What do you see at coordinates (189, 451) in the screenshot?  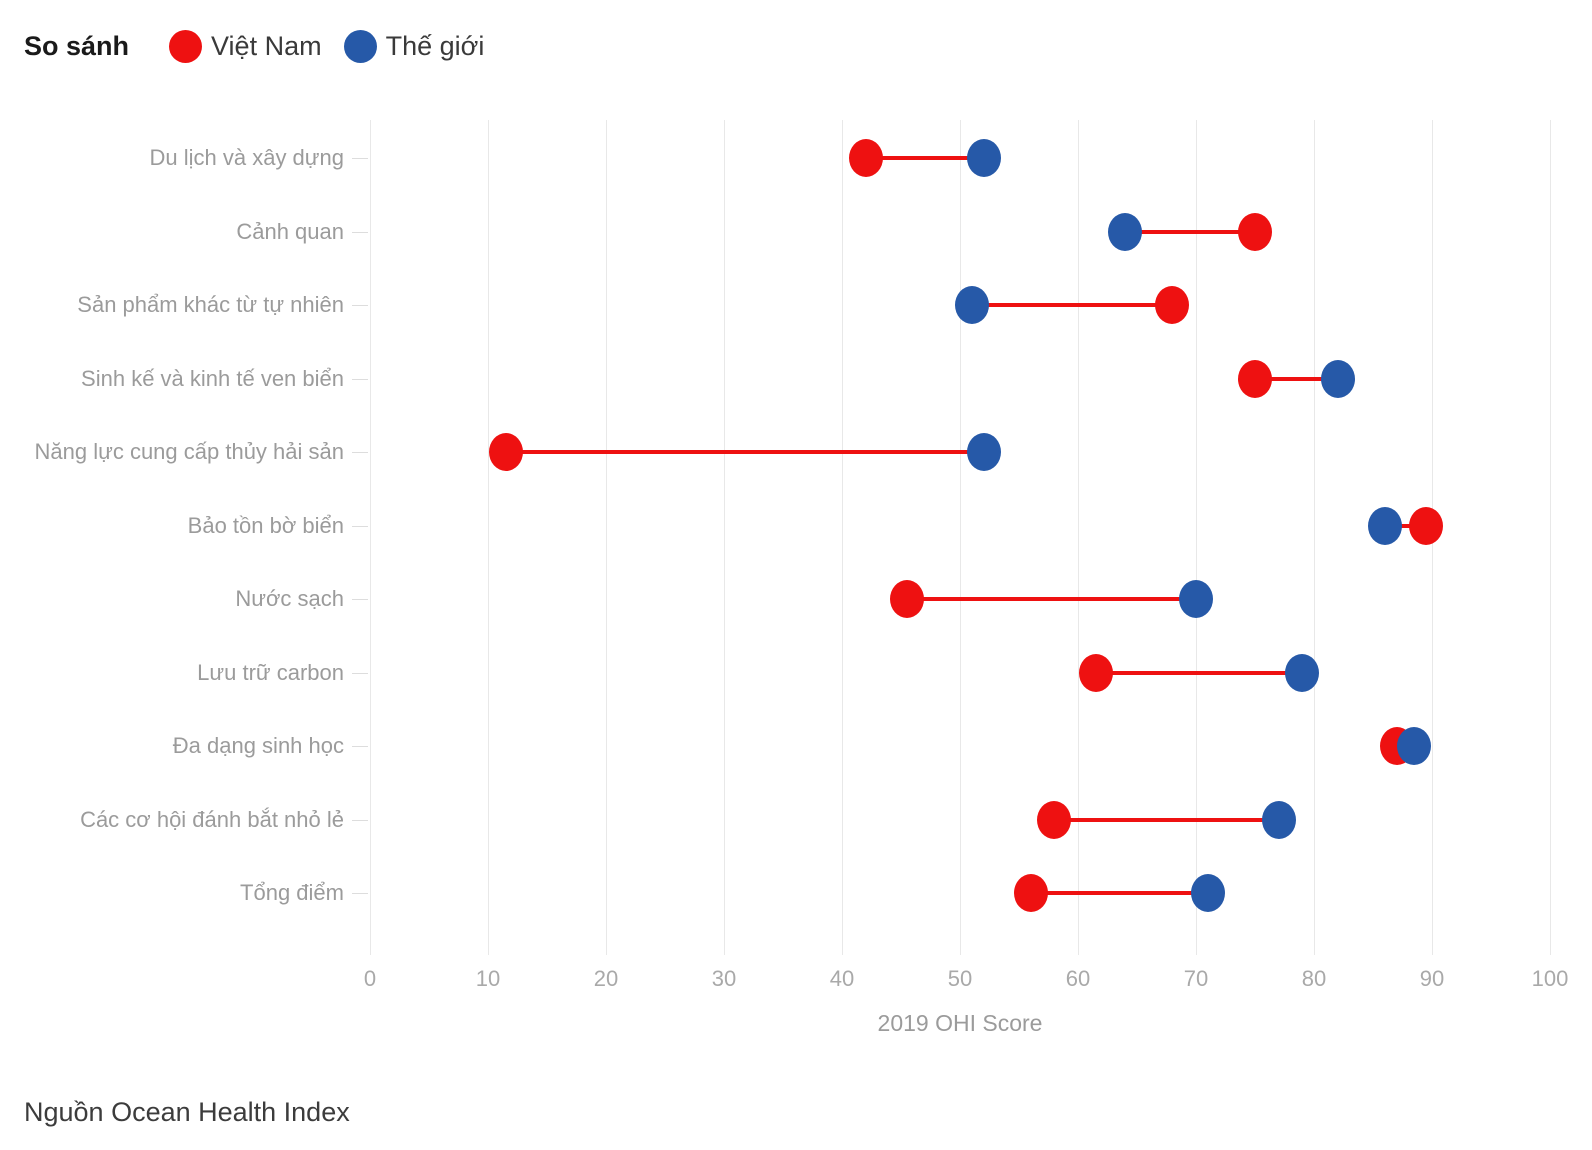 I see `category-label: Năng lực cung cấp thủy hải sản` at bounding box center [189, 451].